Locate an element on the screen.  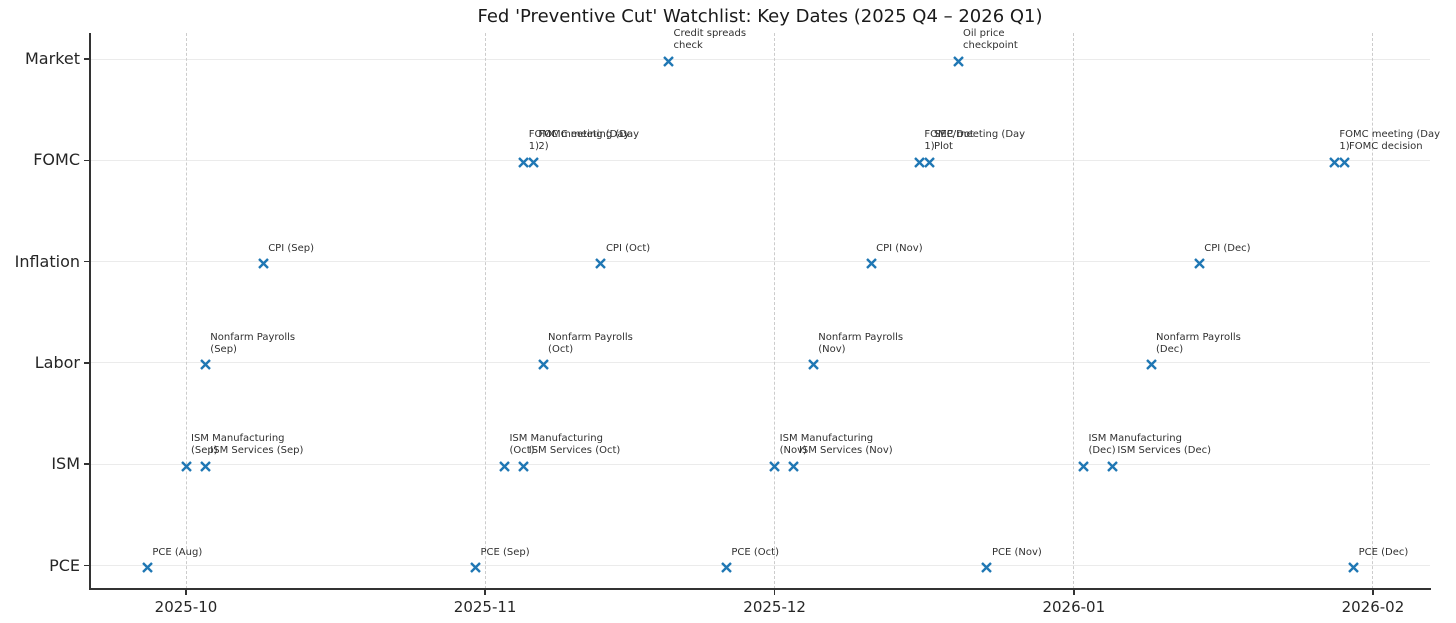
event-label-line: PCE (Oct) is located at coordinates (755, 552).